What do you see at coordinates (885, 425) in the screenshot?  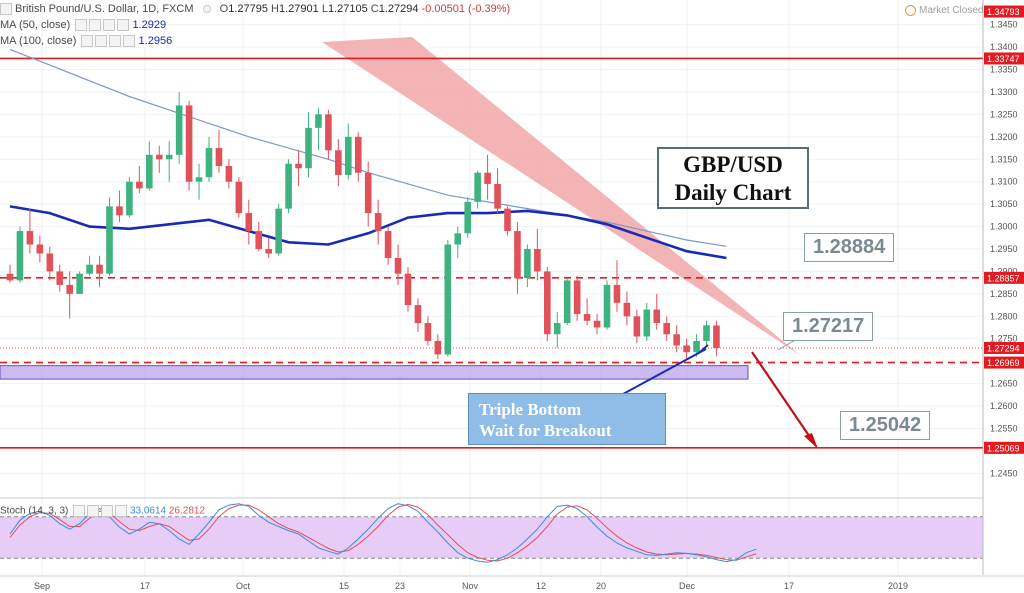 I see `target-level-tag: 1.25042` at bounding box center [885, 425].